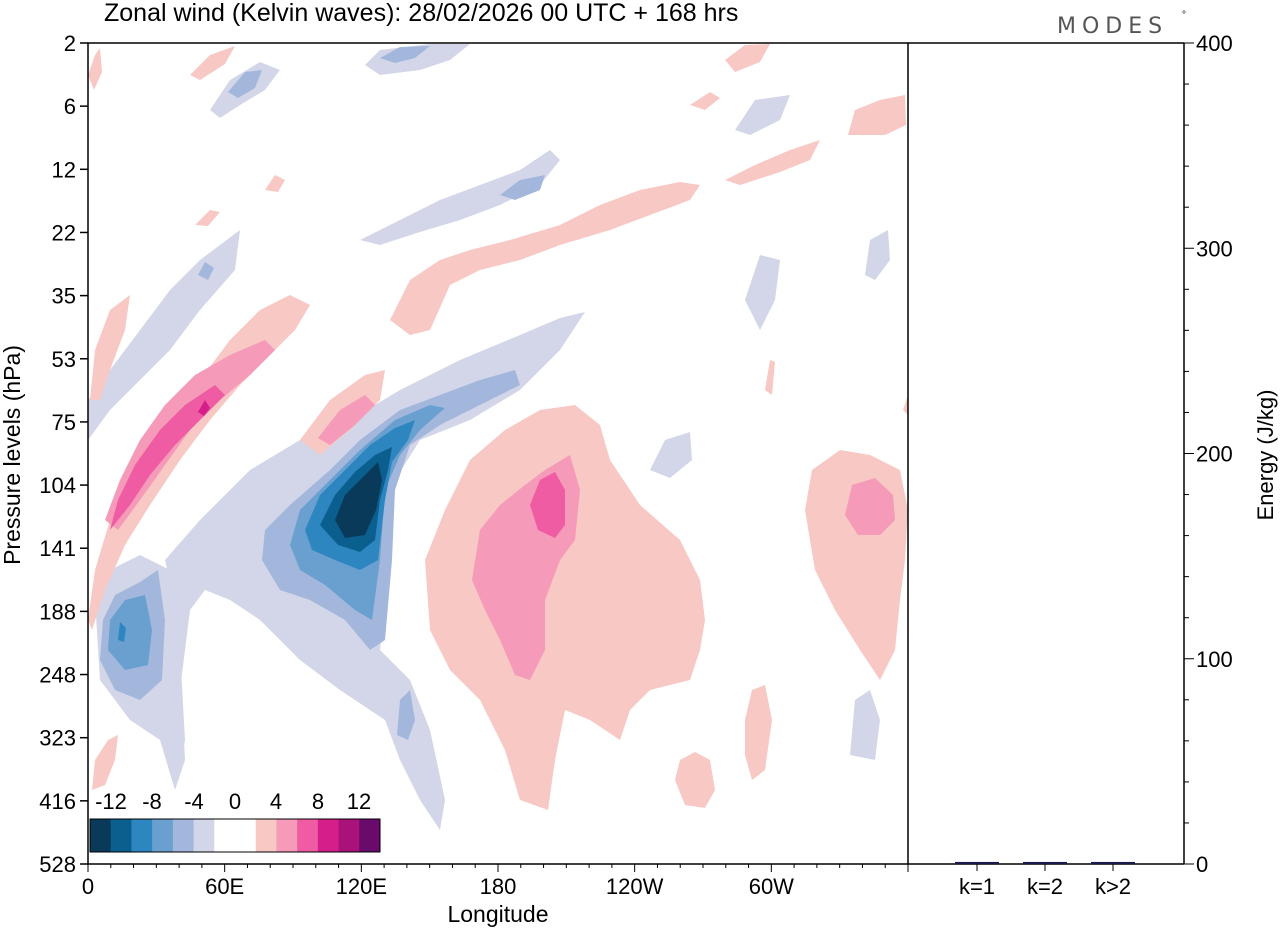 The width and height of the screenshot is (1280, 930). What do you see at coordinates (64, 296) in the screenshot?
I see `y-tick-label: 35` at bounding box center [64, 296].